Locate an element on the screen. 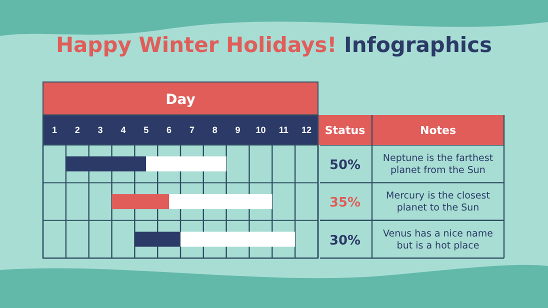 This screenshot has height=308, width=548. text: 50% is located at coordinates (345, 165).